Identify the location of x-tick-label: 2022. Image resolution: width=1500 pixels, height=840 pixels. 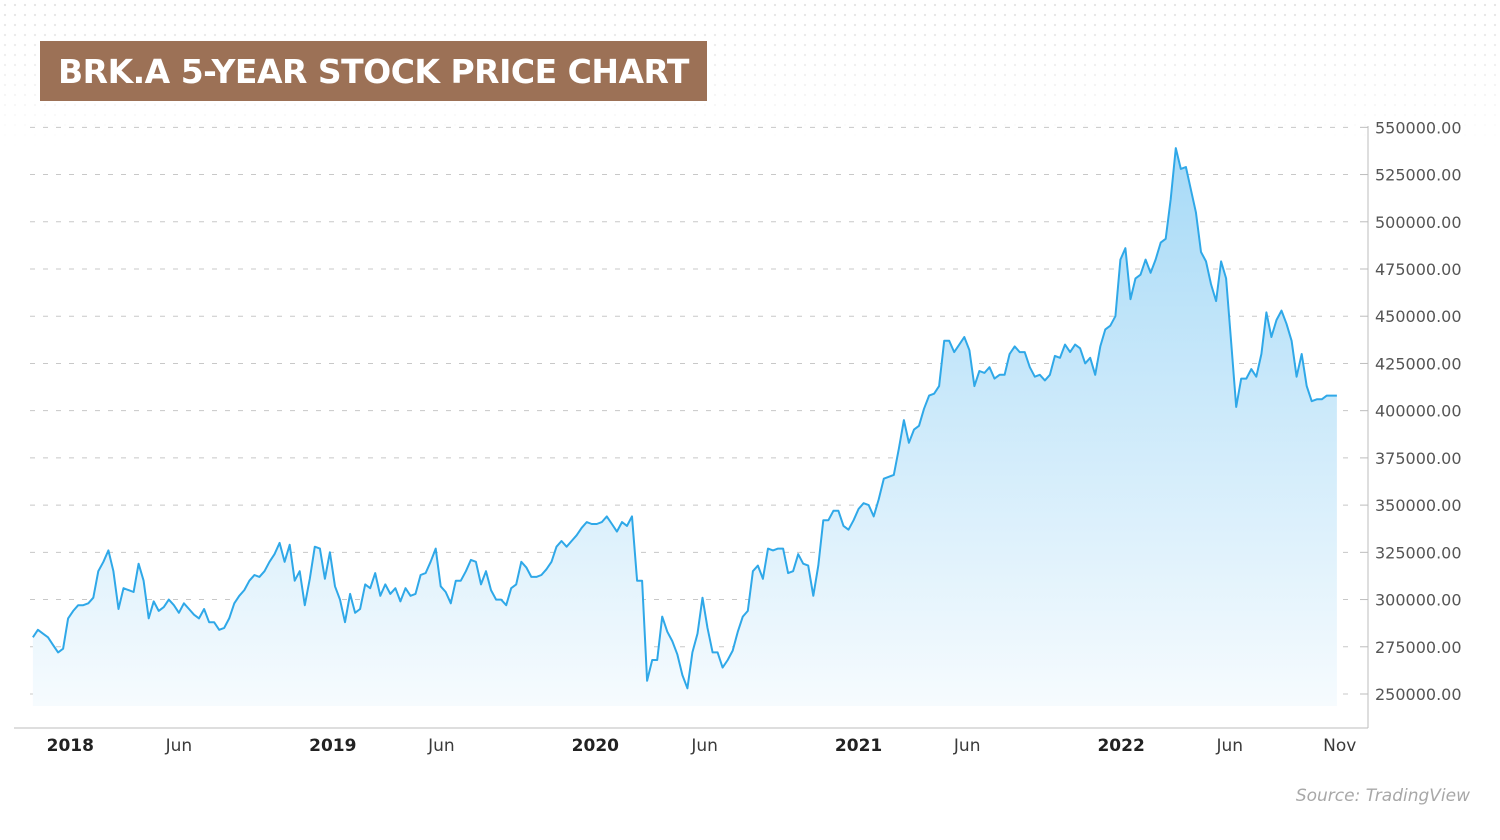
(1120, 746).